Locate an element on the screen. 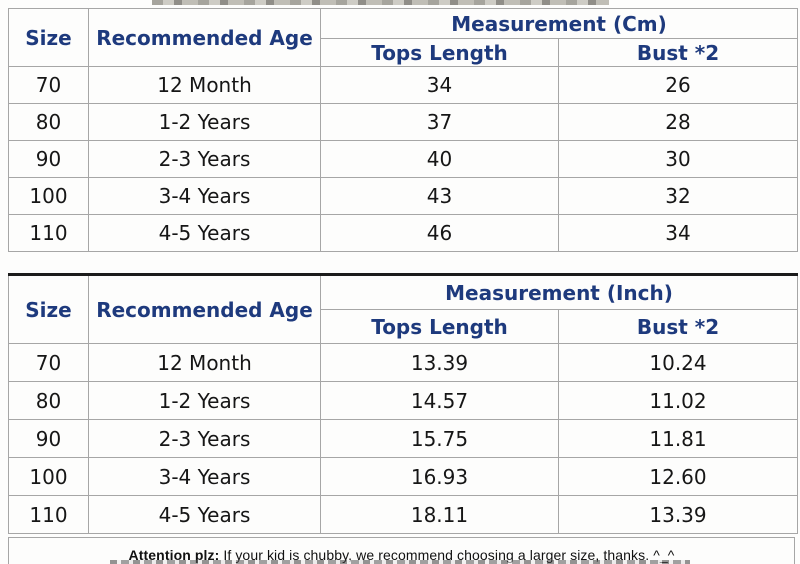 This screenshot has height=564, width=800. table-row: 100 3-4 Years 43 32 is located at coordinates (403, 196).